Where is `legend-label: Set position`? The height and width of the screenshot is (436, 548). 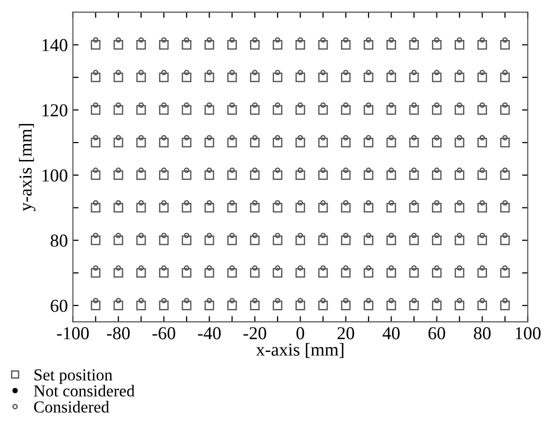 legend-label: Set position is located at coordinates (73, 376).